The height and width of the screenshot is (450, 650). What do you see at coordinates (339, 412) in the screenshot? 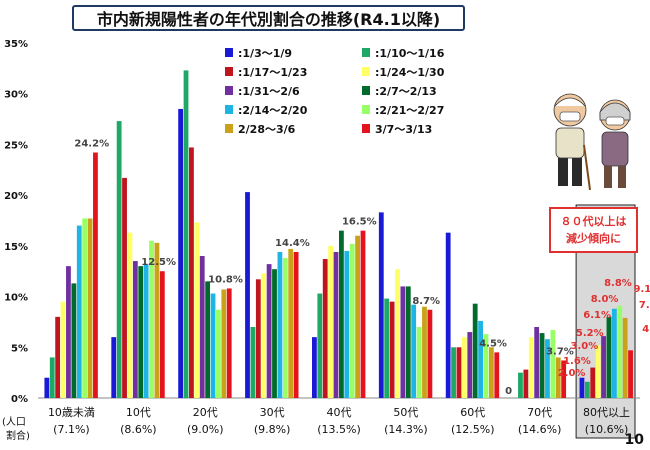
I see `x-tick-label: 40代` at bounding box center [339, 412].